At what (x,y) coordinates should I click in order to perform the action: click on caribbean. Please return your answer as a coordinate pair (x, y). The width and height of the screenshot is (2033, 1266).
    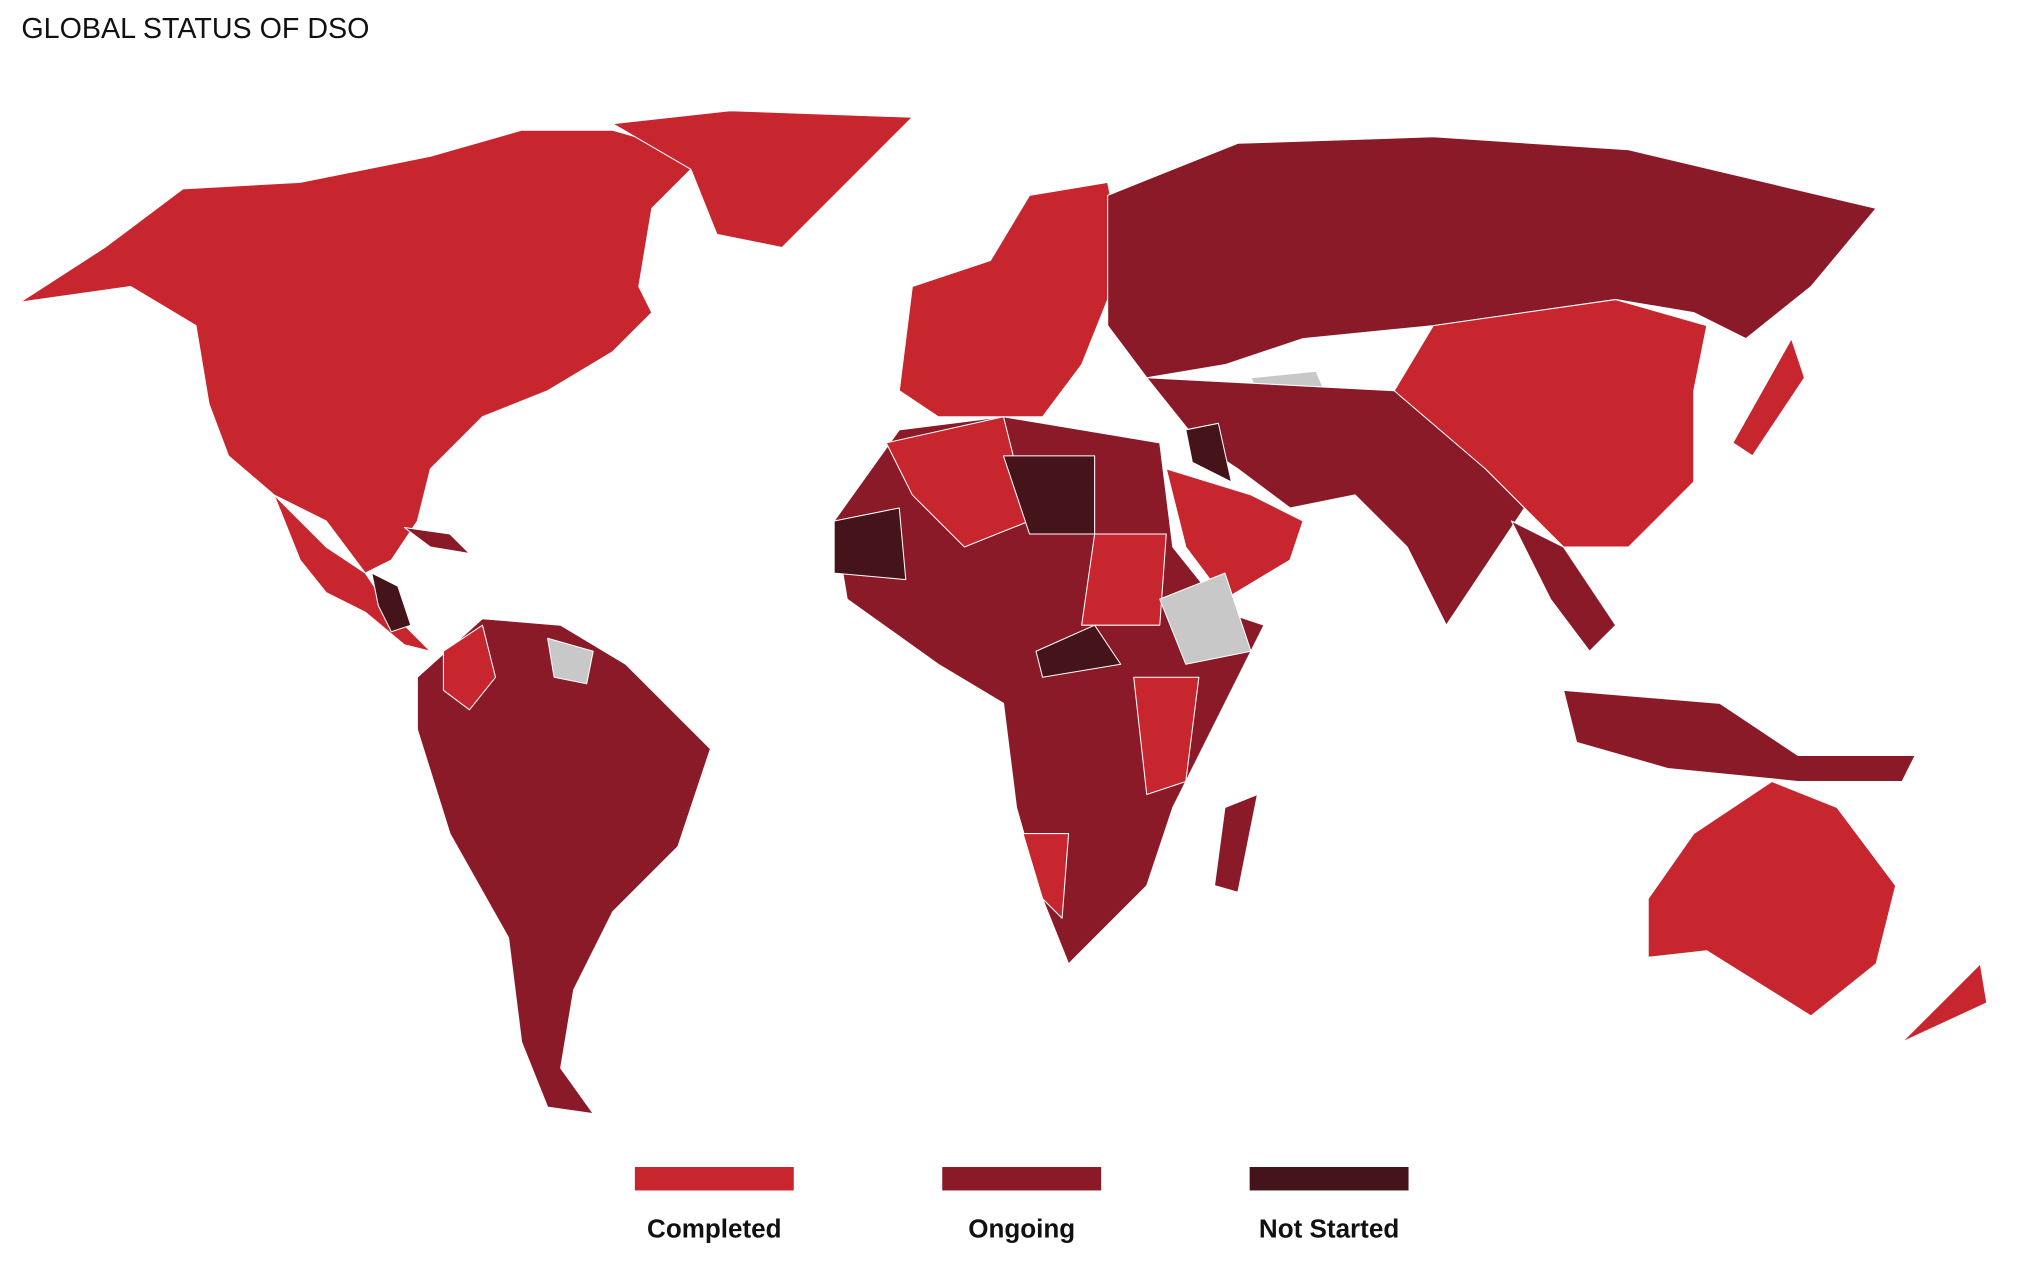
    Looking at the image, I should click on (436, 540).